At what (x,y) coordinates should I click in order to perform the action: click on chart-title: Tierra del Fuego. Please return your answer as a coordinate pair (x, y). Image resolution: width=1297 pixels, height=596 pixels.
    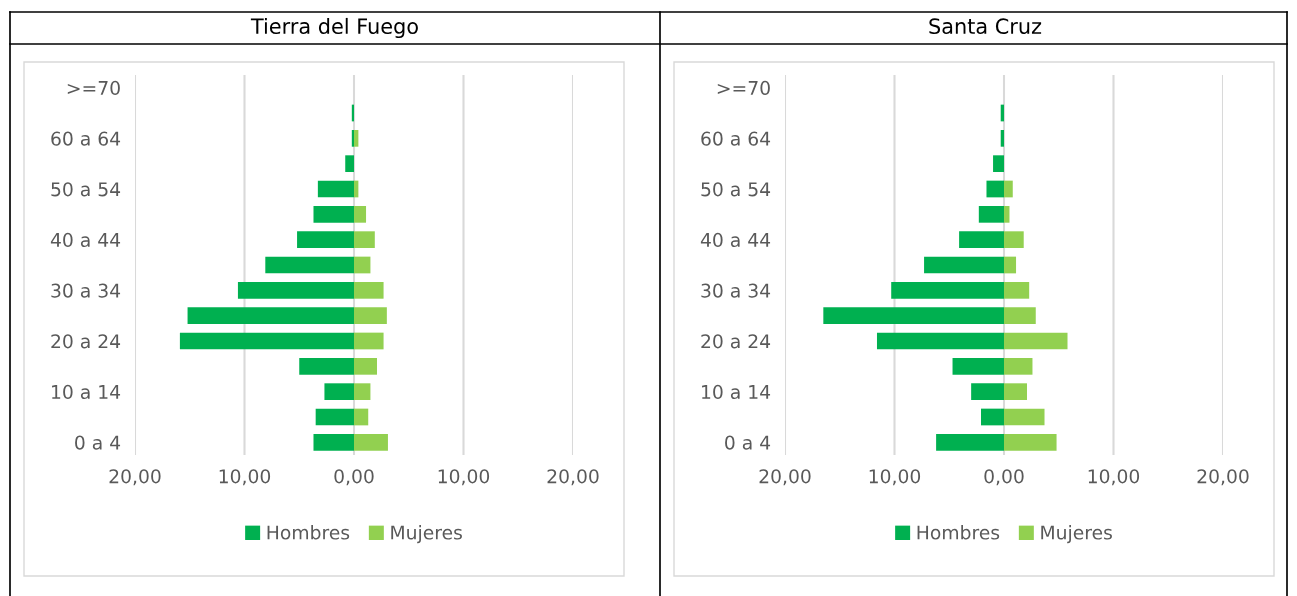
    Looking at the image, I should click on (334, 28).